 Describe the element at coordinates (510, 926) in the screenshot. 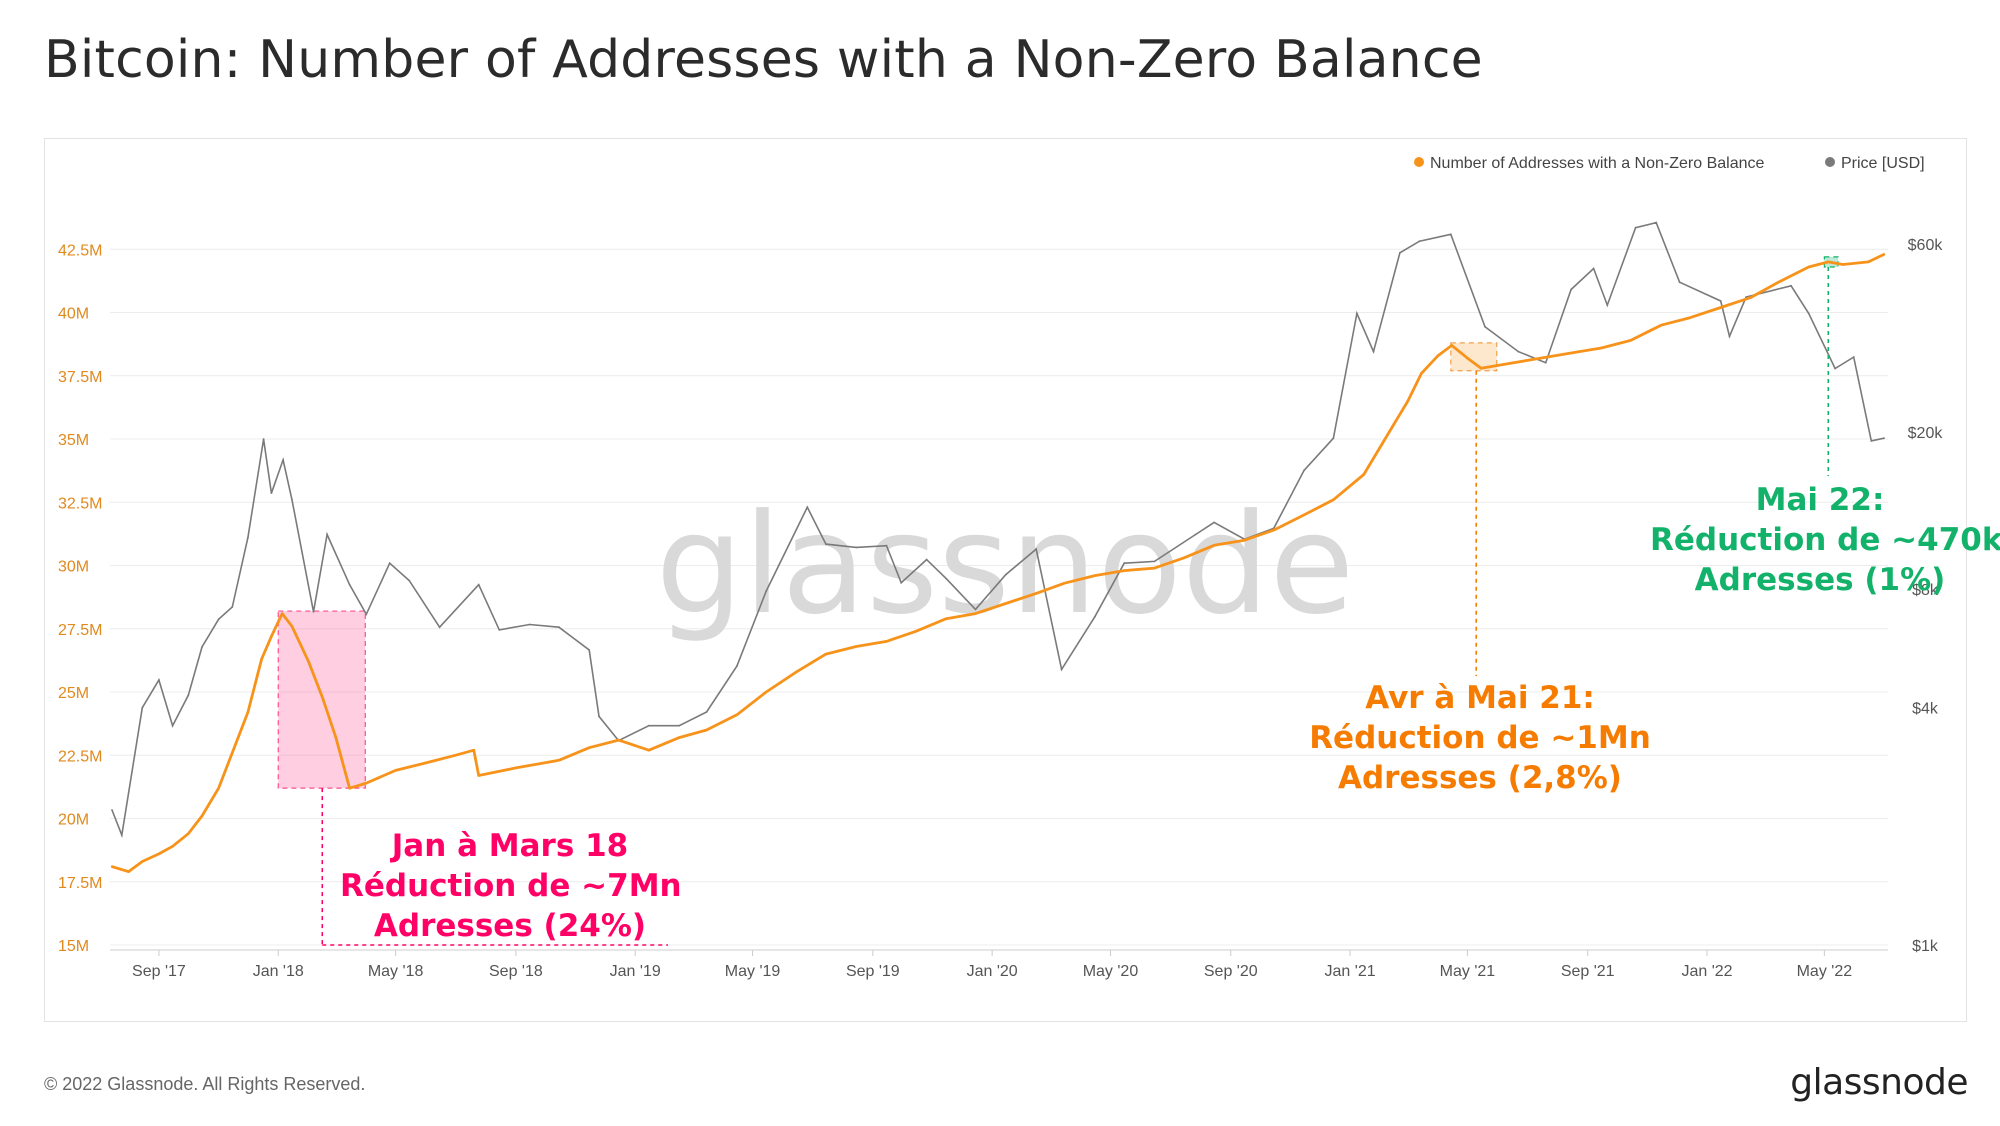

I see `annotation-line: Adresses (24%)` at that location.